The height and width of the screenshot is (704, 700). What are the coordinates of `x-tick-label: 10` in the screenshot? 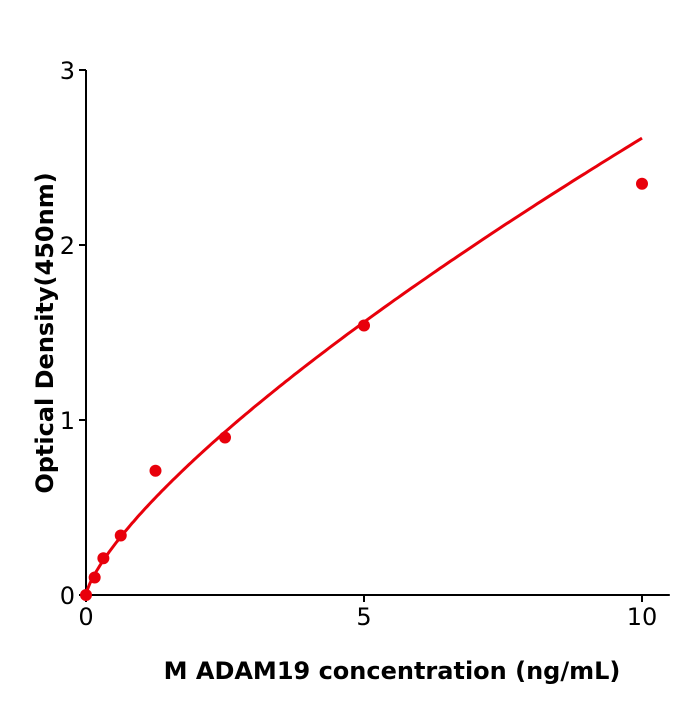 It's located at (642, 617).